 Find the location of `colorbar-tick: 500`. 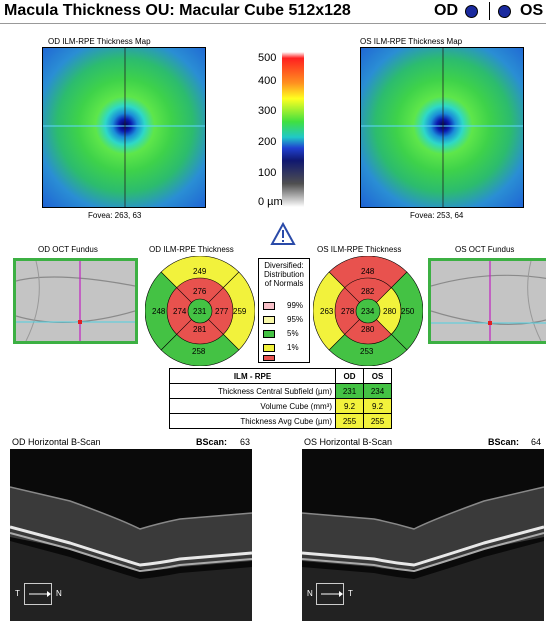

colorbar-tick: 500 is located at coordinates (267, 58).